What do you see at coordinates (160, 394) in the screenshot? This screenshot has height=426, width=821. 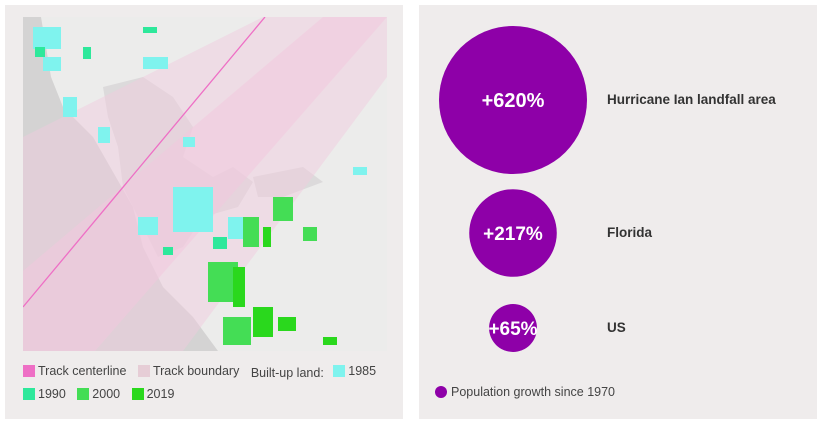 I see `legend-label-2019: 2019` at bounding box center [160, 394].